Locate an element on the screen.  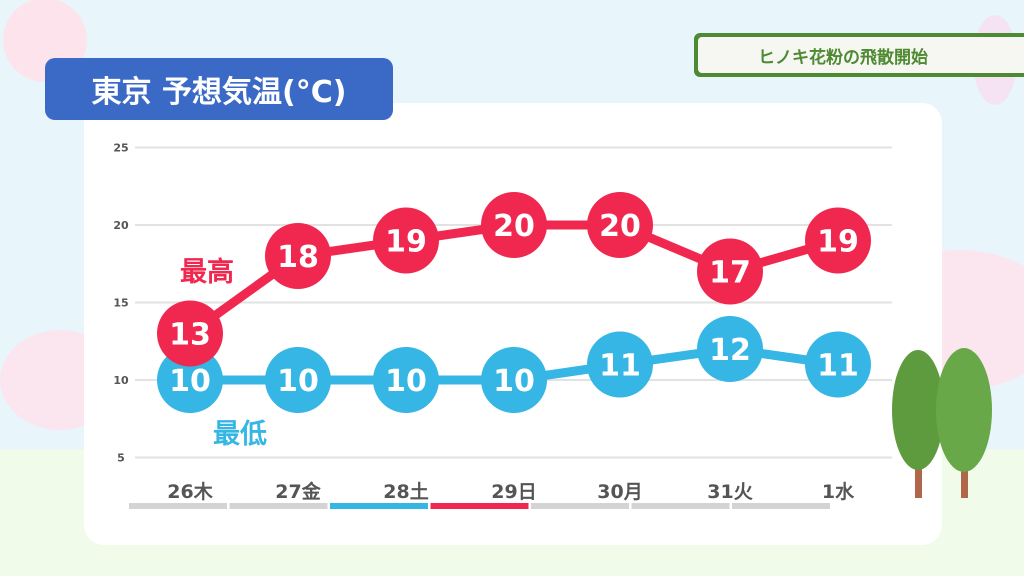
data-label: 12 is located at coordinates (730, 350).